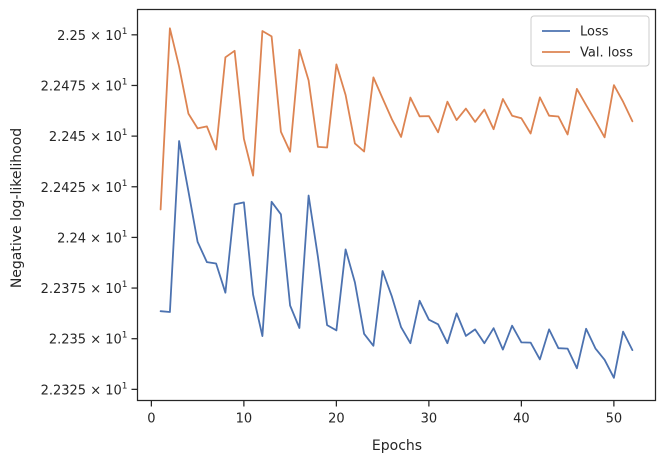 This screenshot has width=666, height=463. Describe the element at coordinates (594, 32) in the screenshot. I see `legend-label-loss: Loss` at that location.